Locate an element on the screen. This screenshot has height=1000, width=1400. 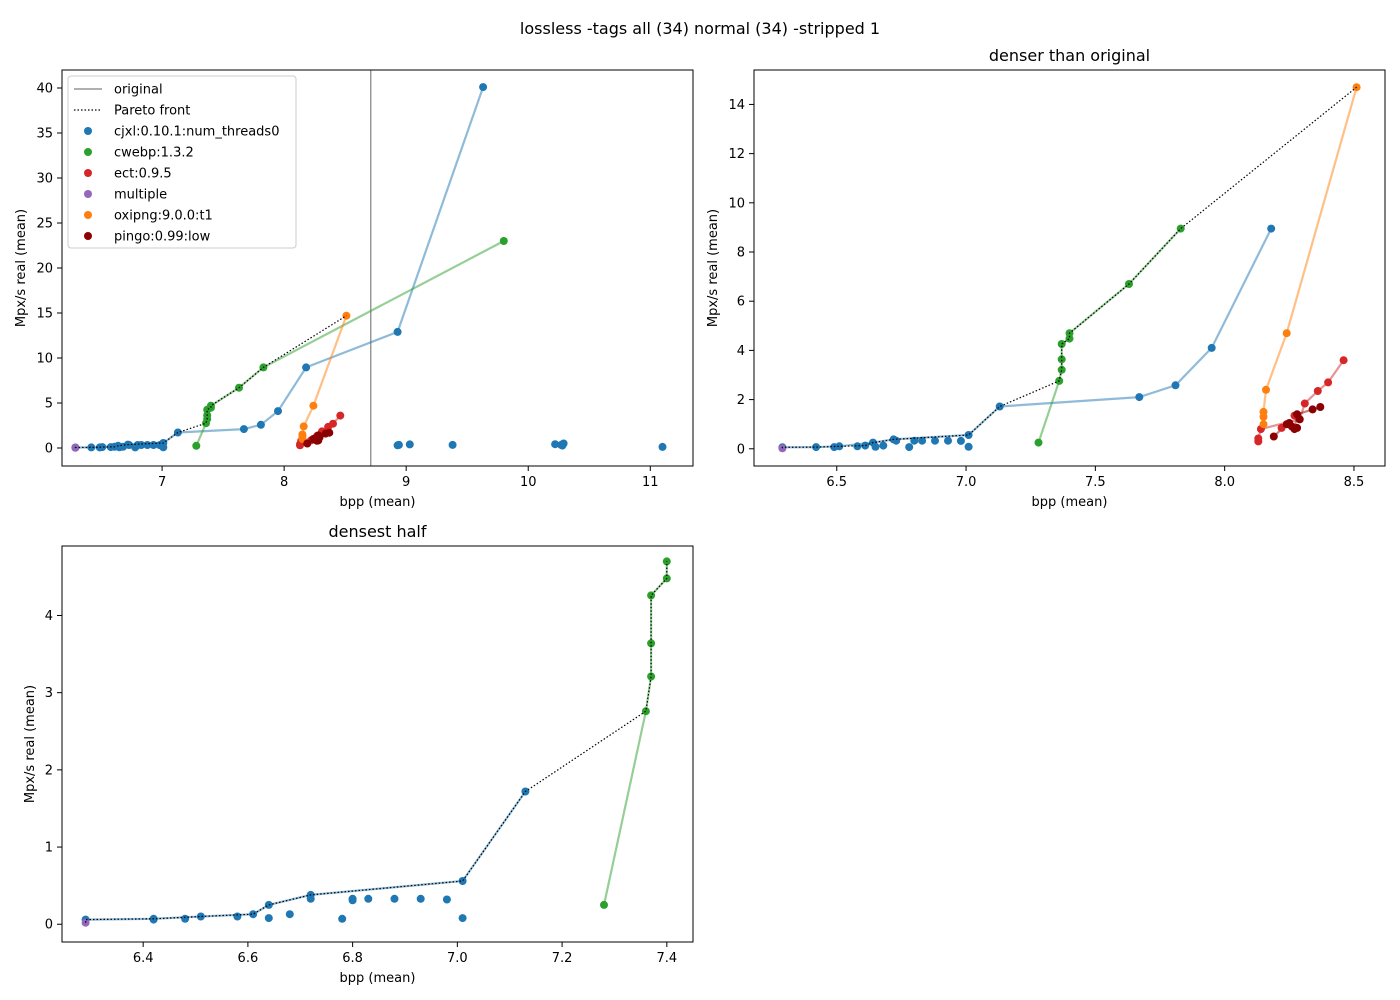
legend-item: cwebp:1.3.2 is located at coordinates (139, 153).